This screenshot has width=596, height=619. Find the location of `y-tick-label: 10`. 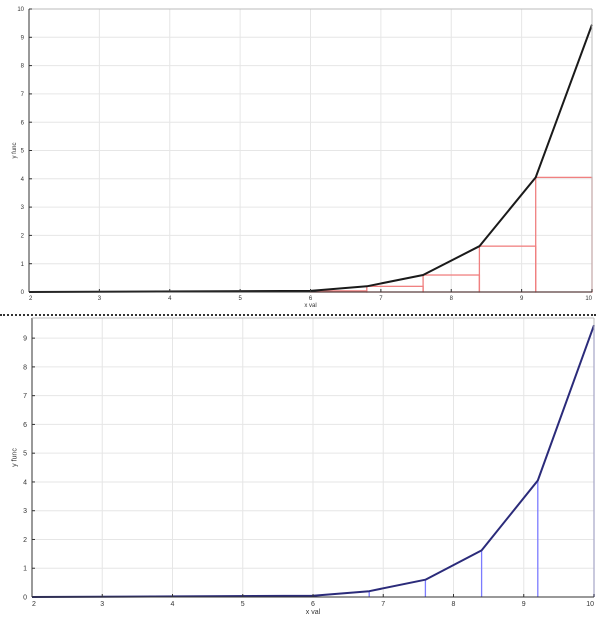

y-tick-label: 10 is located at coordinates (20, 10).